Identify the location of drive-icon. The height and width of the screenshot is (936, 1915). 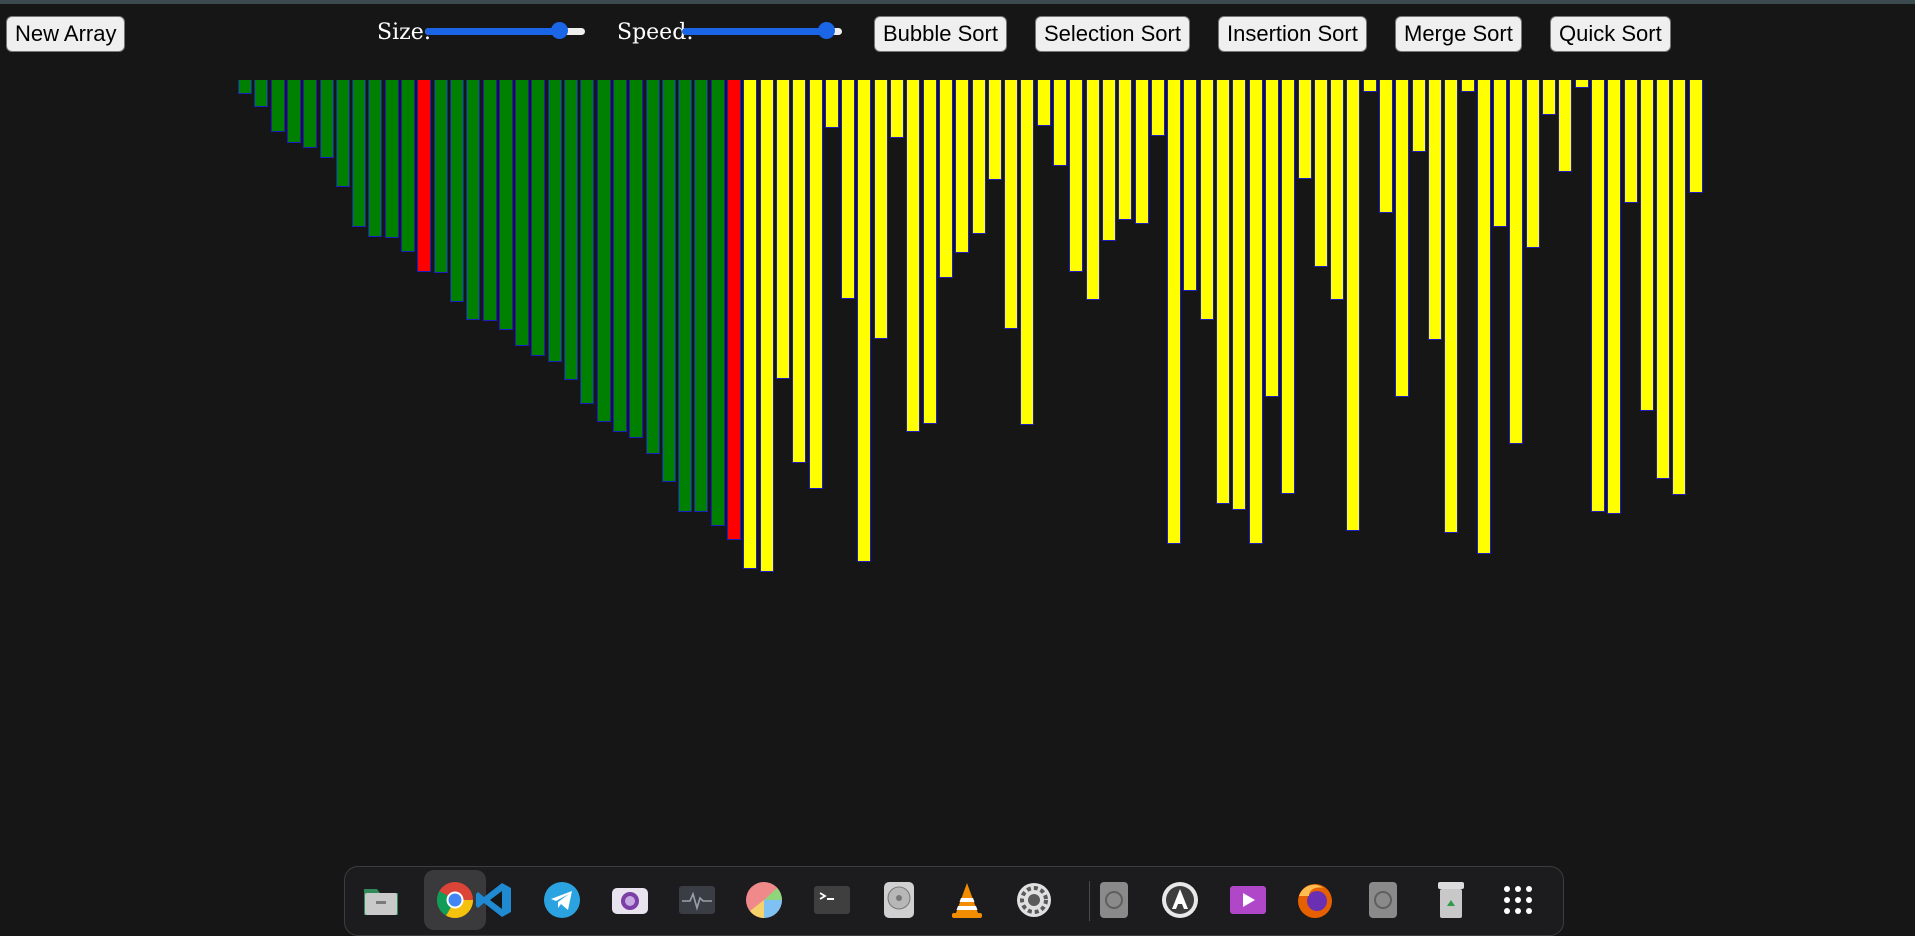
(1114, 900).